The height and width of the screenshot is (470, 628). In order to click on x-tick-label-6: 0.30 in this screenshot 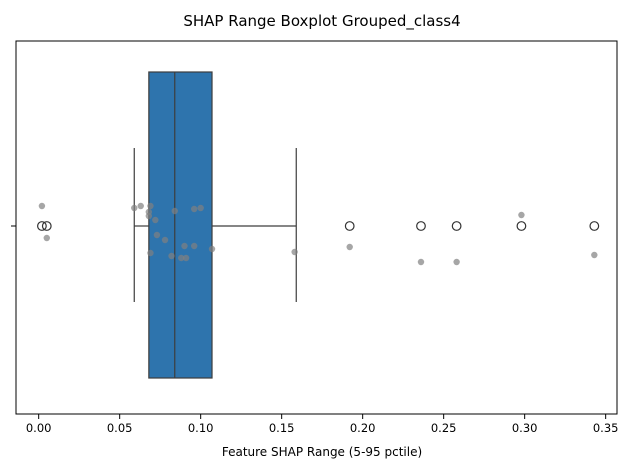, I will do `click(525, 428)`.